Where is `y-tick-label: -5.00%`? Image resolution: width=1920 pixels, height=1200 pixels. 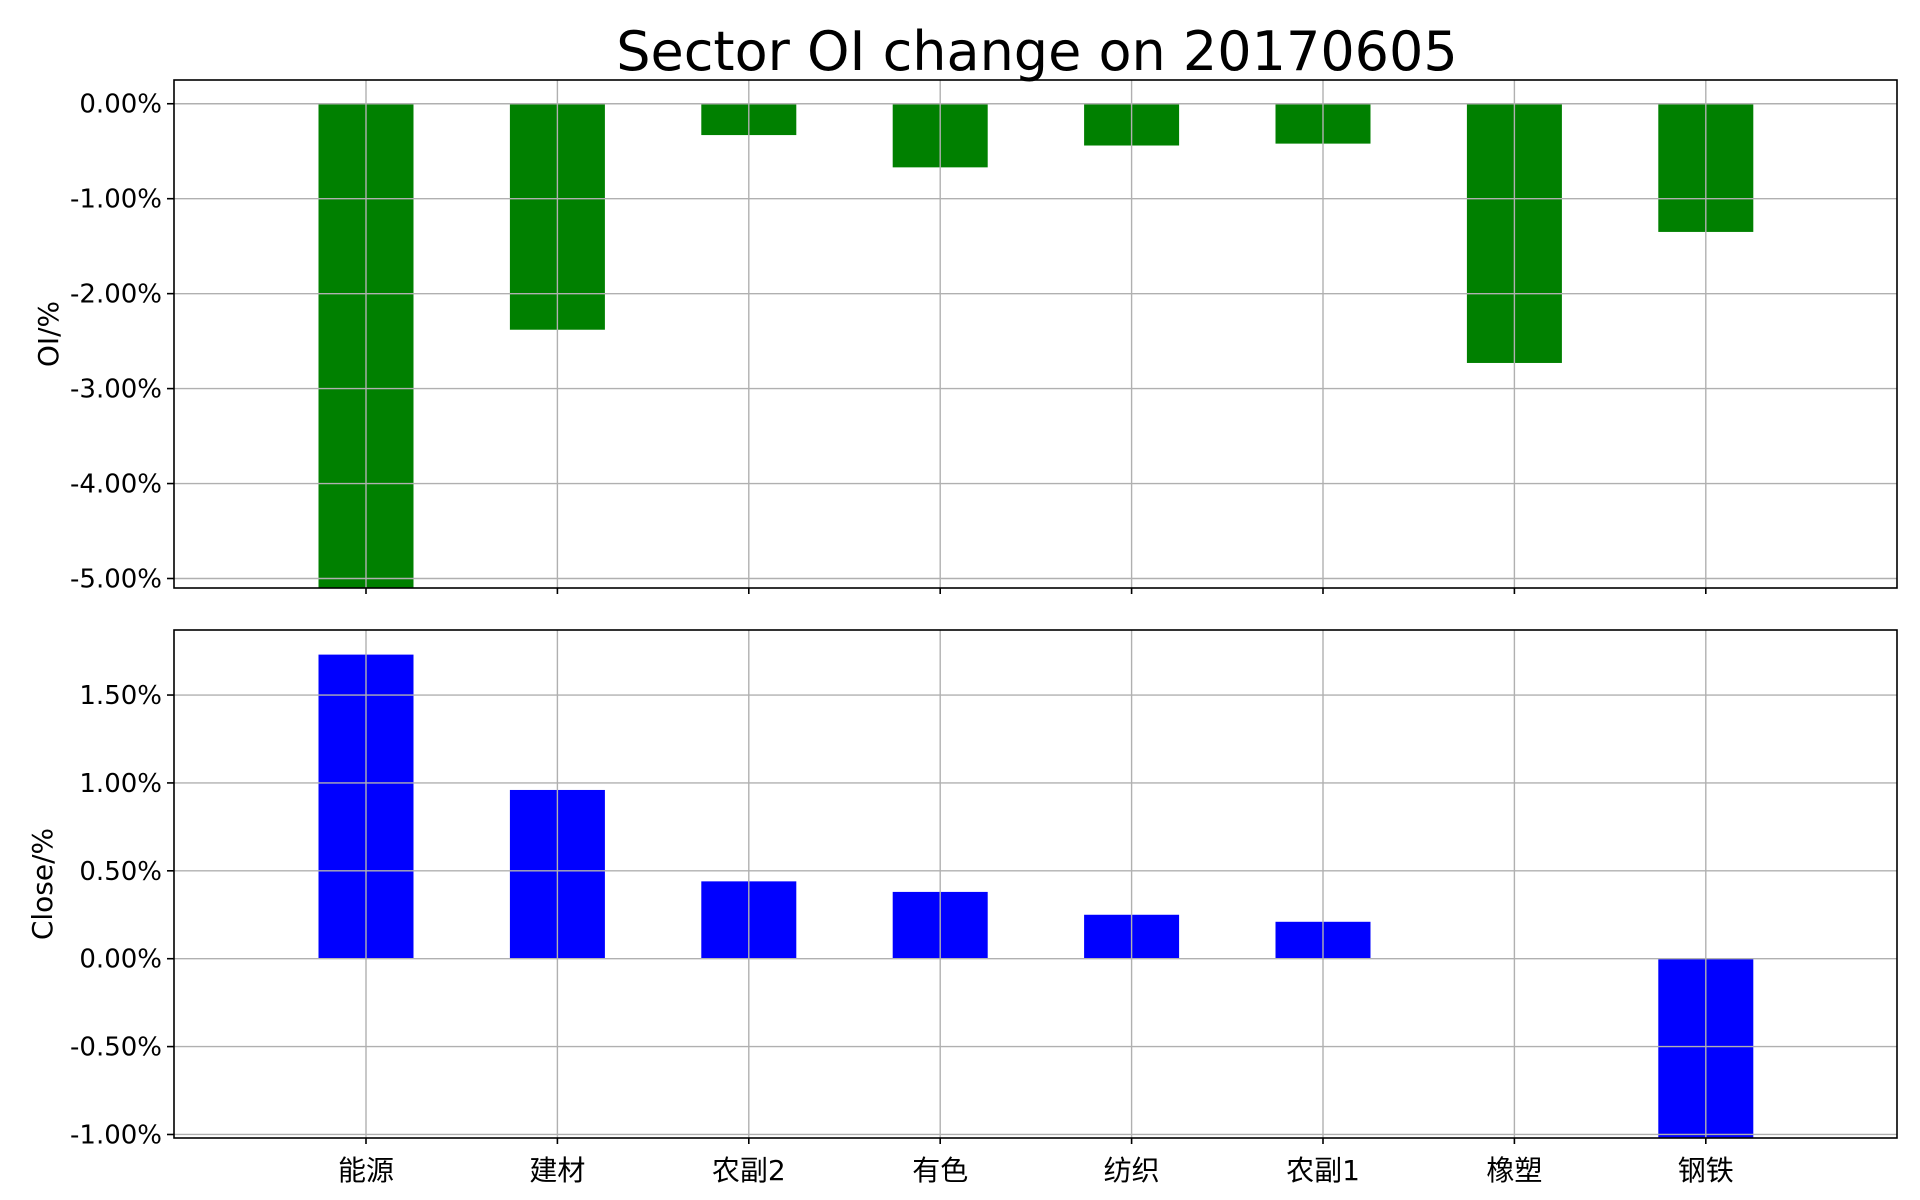 y-tick-label: -5.00% is located at coordinates (116, 580).